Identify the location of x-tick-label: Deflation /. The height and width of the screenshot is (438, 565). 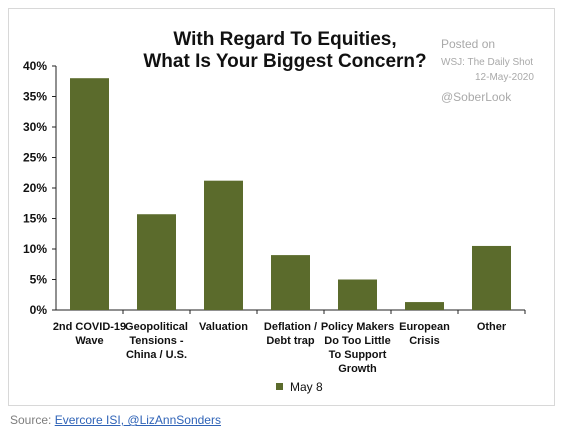
(290, 327).